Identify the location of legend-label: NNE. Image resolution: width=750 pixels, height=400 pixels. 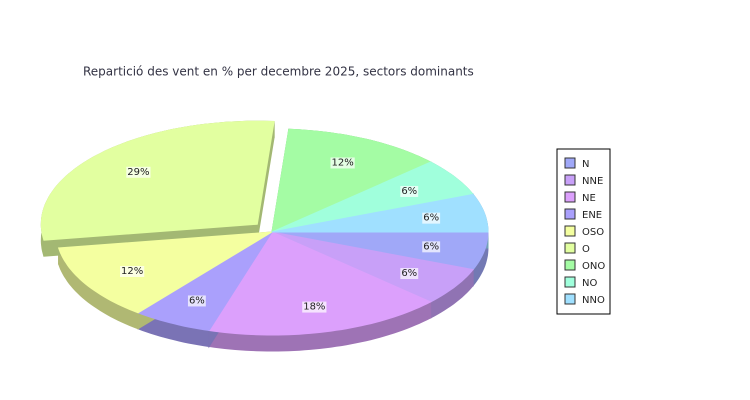
(592, 181).